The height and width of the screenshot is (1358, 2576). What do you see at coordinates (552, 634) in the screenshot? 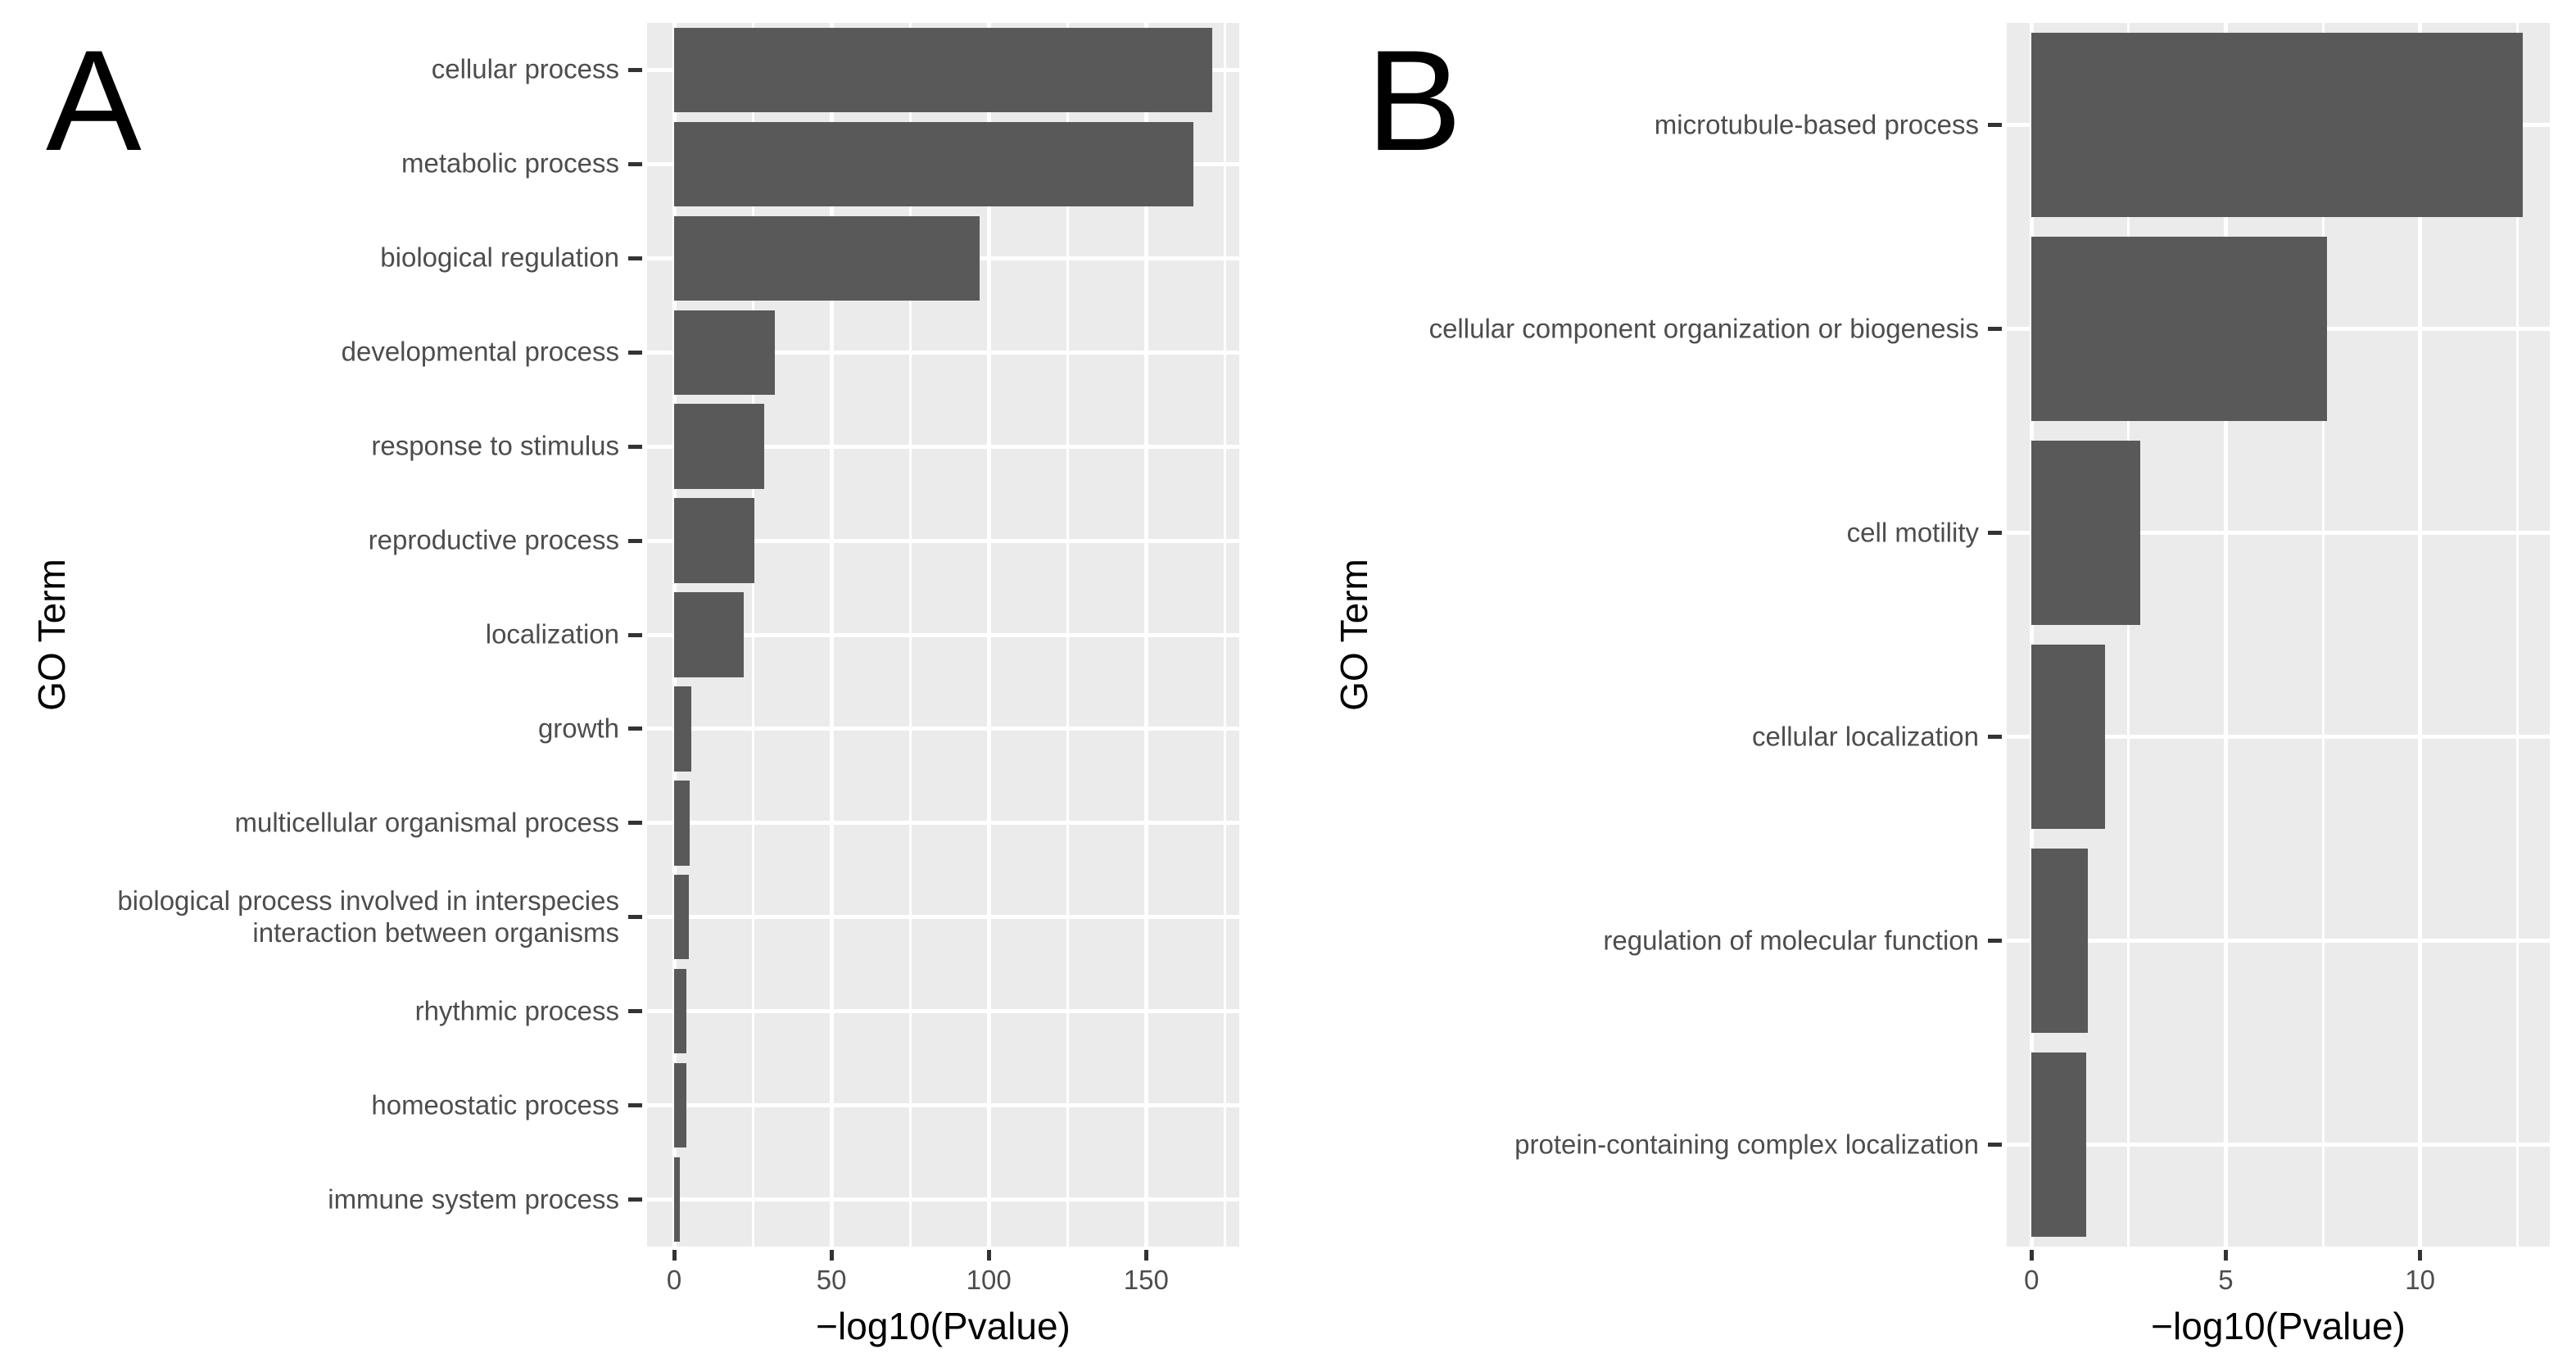
I see `category-label-a-6: localization` at bounding box center [552, 634].